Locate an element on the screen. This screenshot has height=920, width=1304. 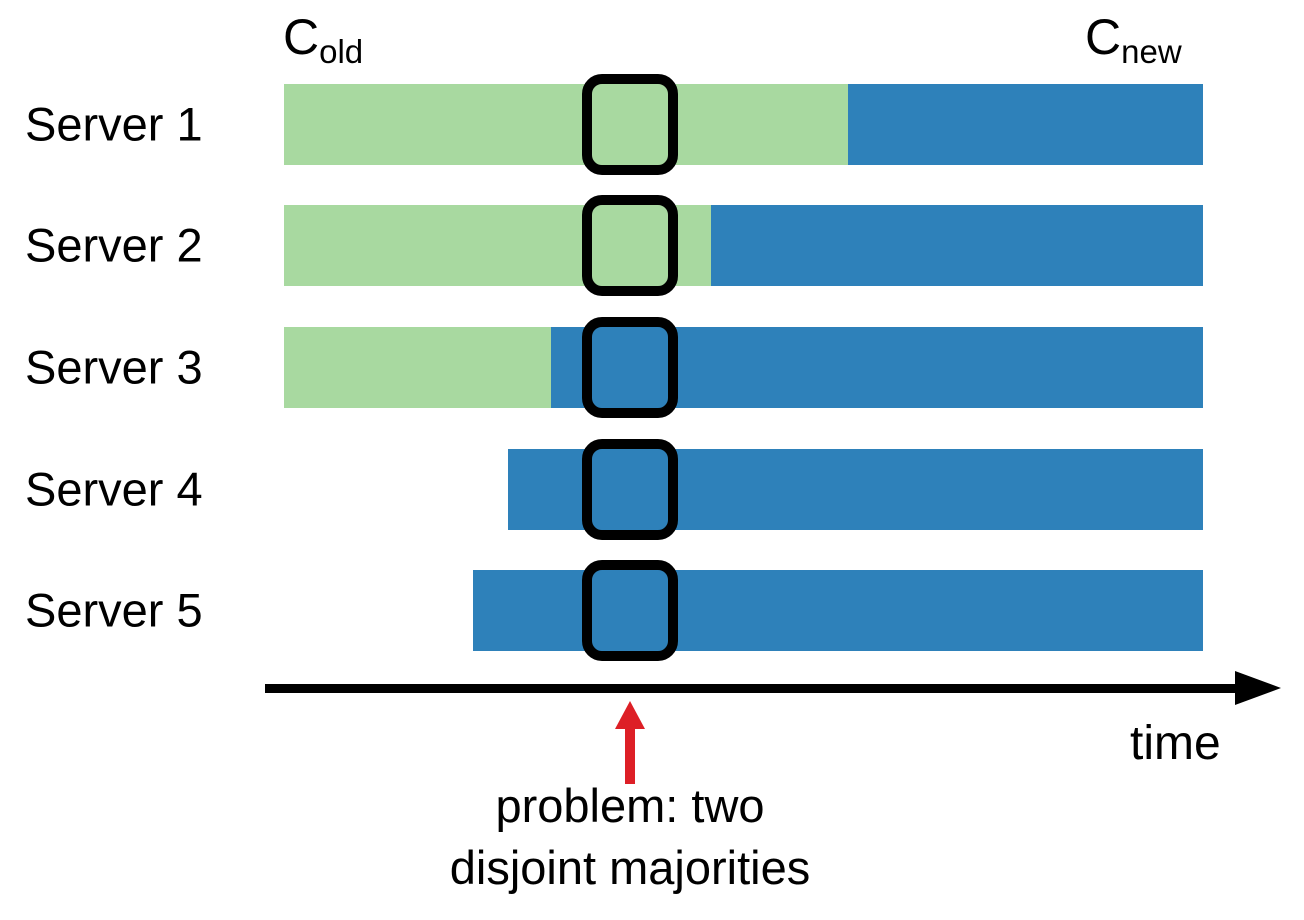
problem-pointer-arrowhead-icon is located at coordinates (630, 715).